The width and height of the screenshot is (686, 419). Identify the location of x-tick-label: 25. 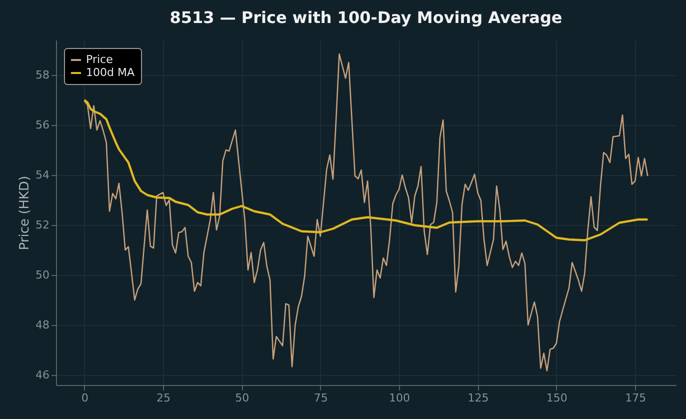
(163, 398).